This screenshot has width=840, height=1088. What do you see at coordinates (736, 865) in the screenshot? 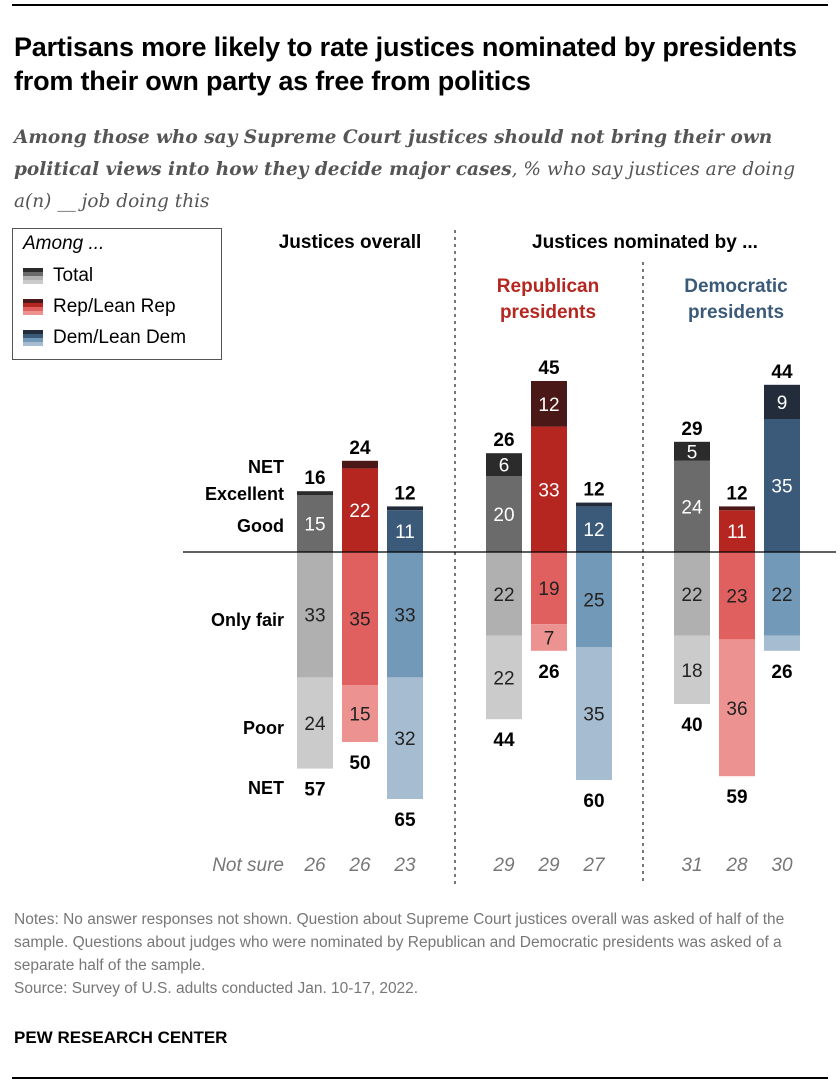
I see `not-sure-value: 28` at bounding box center [736, 865].